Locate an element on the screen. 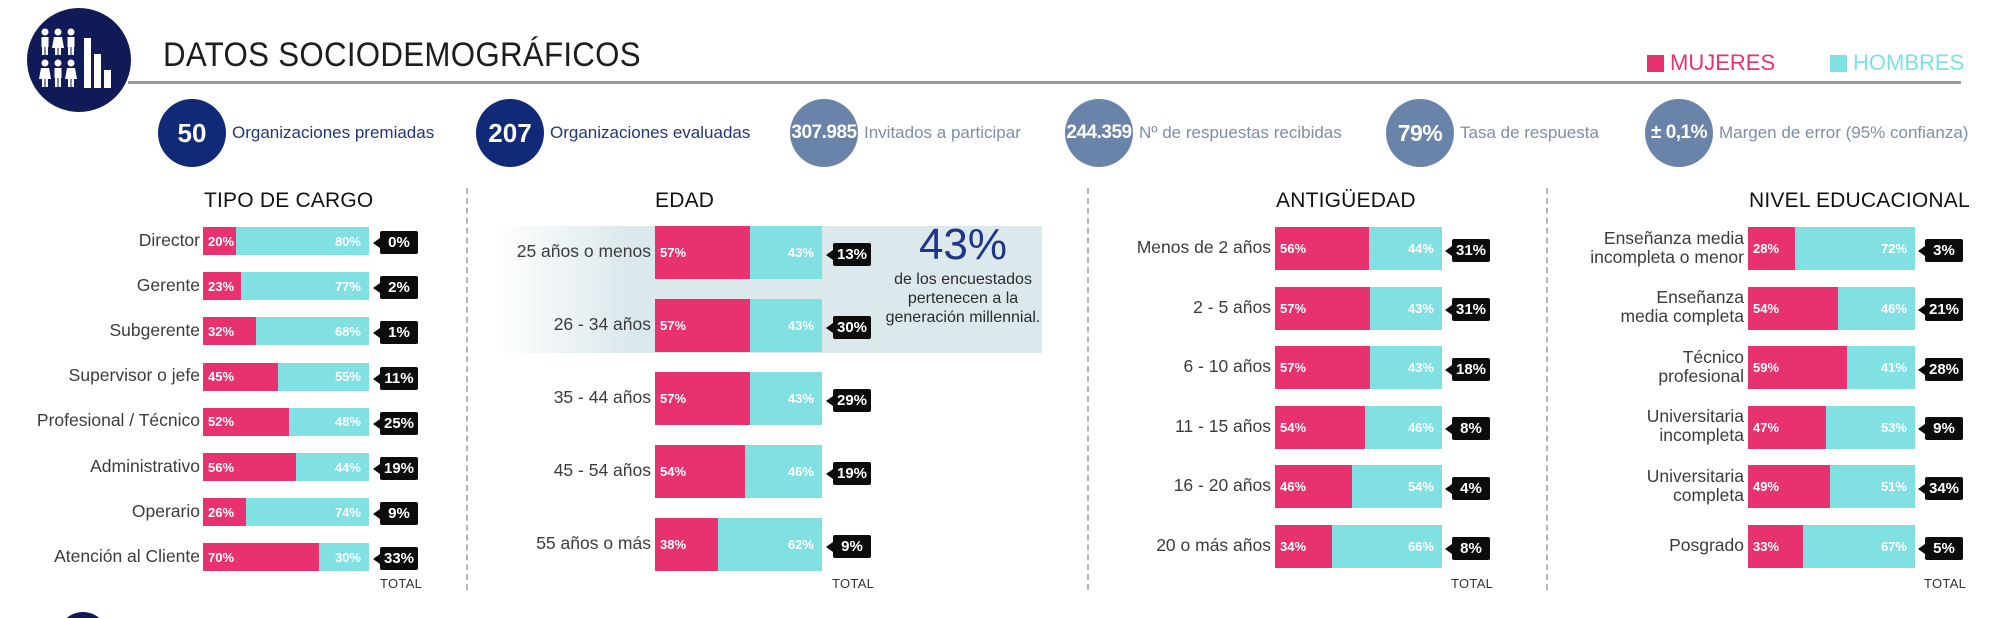 The image size is (2000, 618). bar-mujeres-administrativo: 56% is located at coordinates (249, 467).